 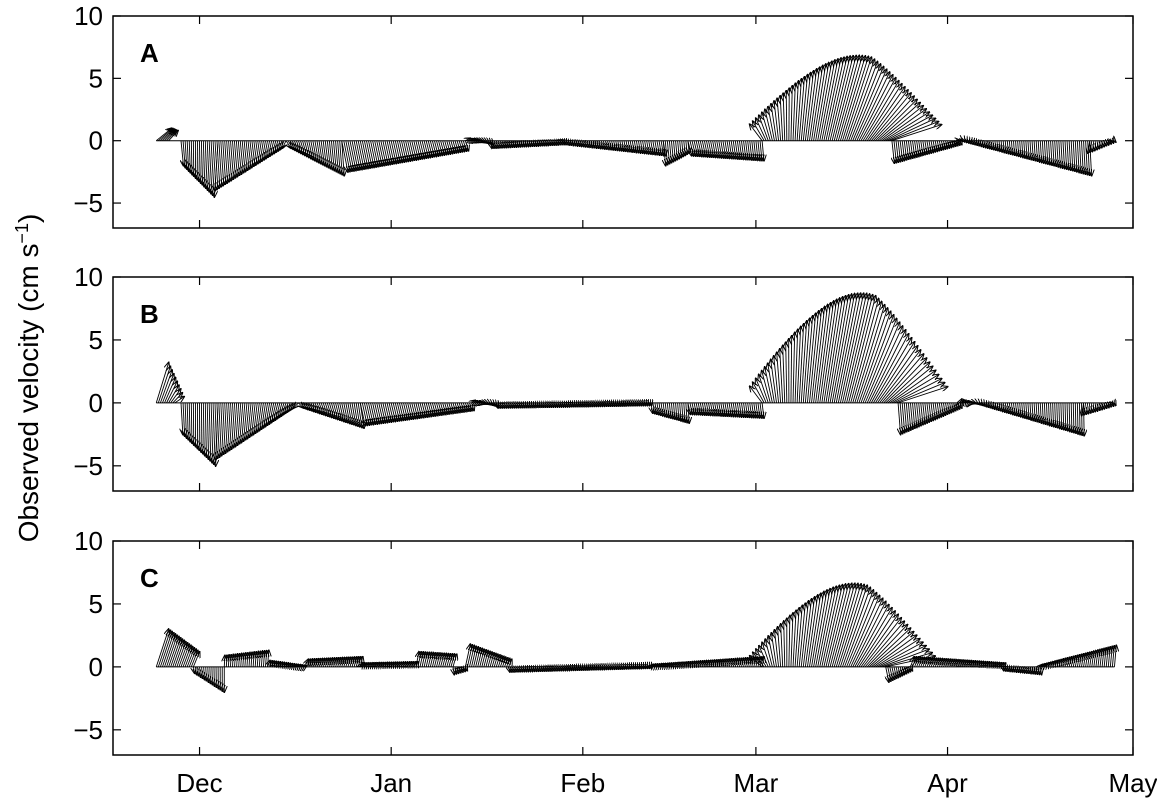 I want to click on panel-a-label: A, so click(x=149, y=53).